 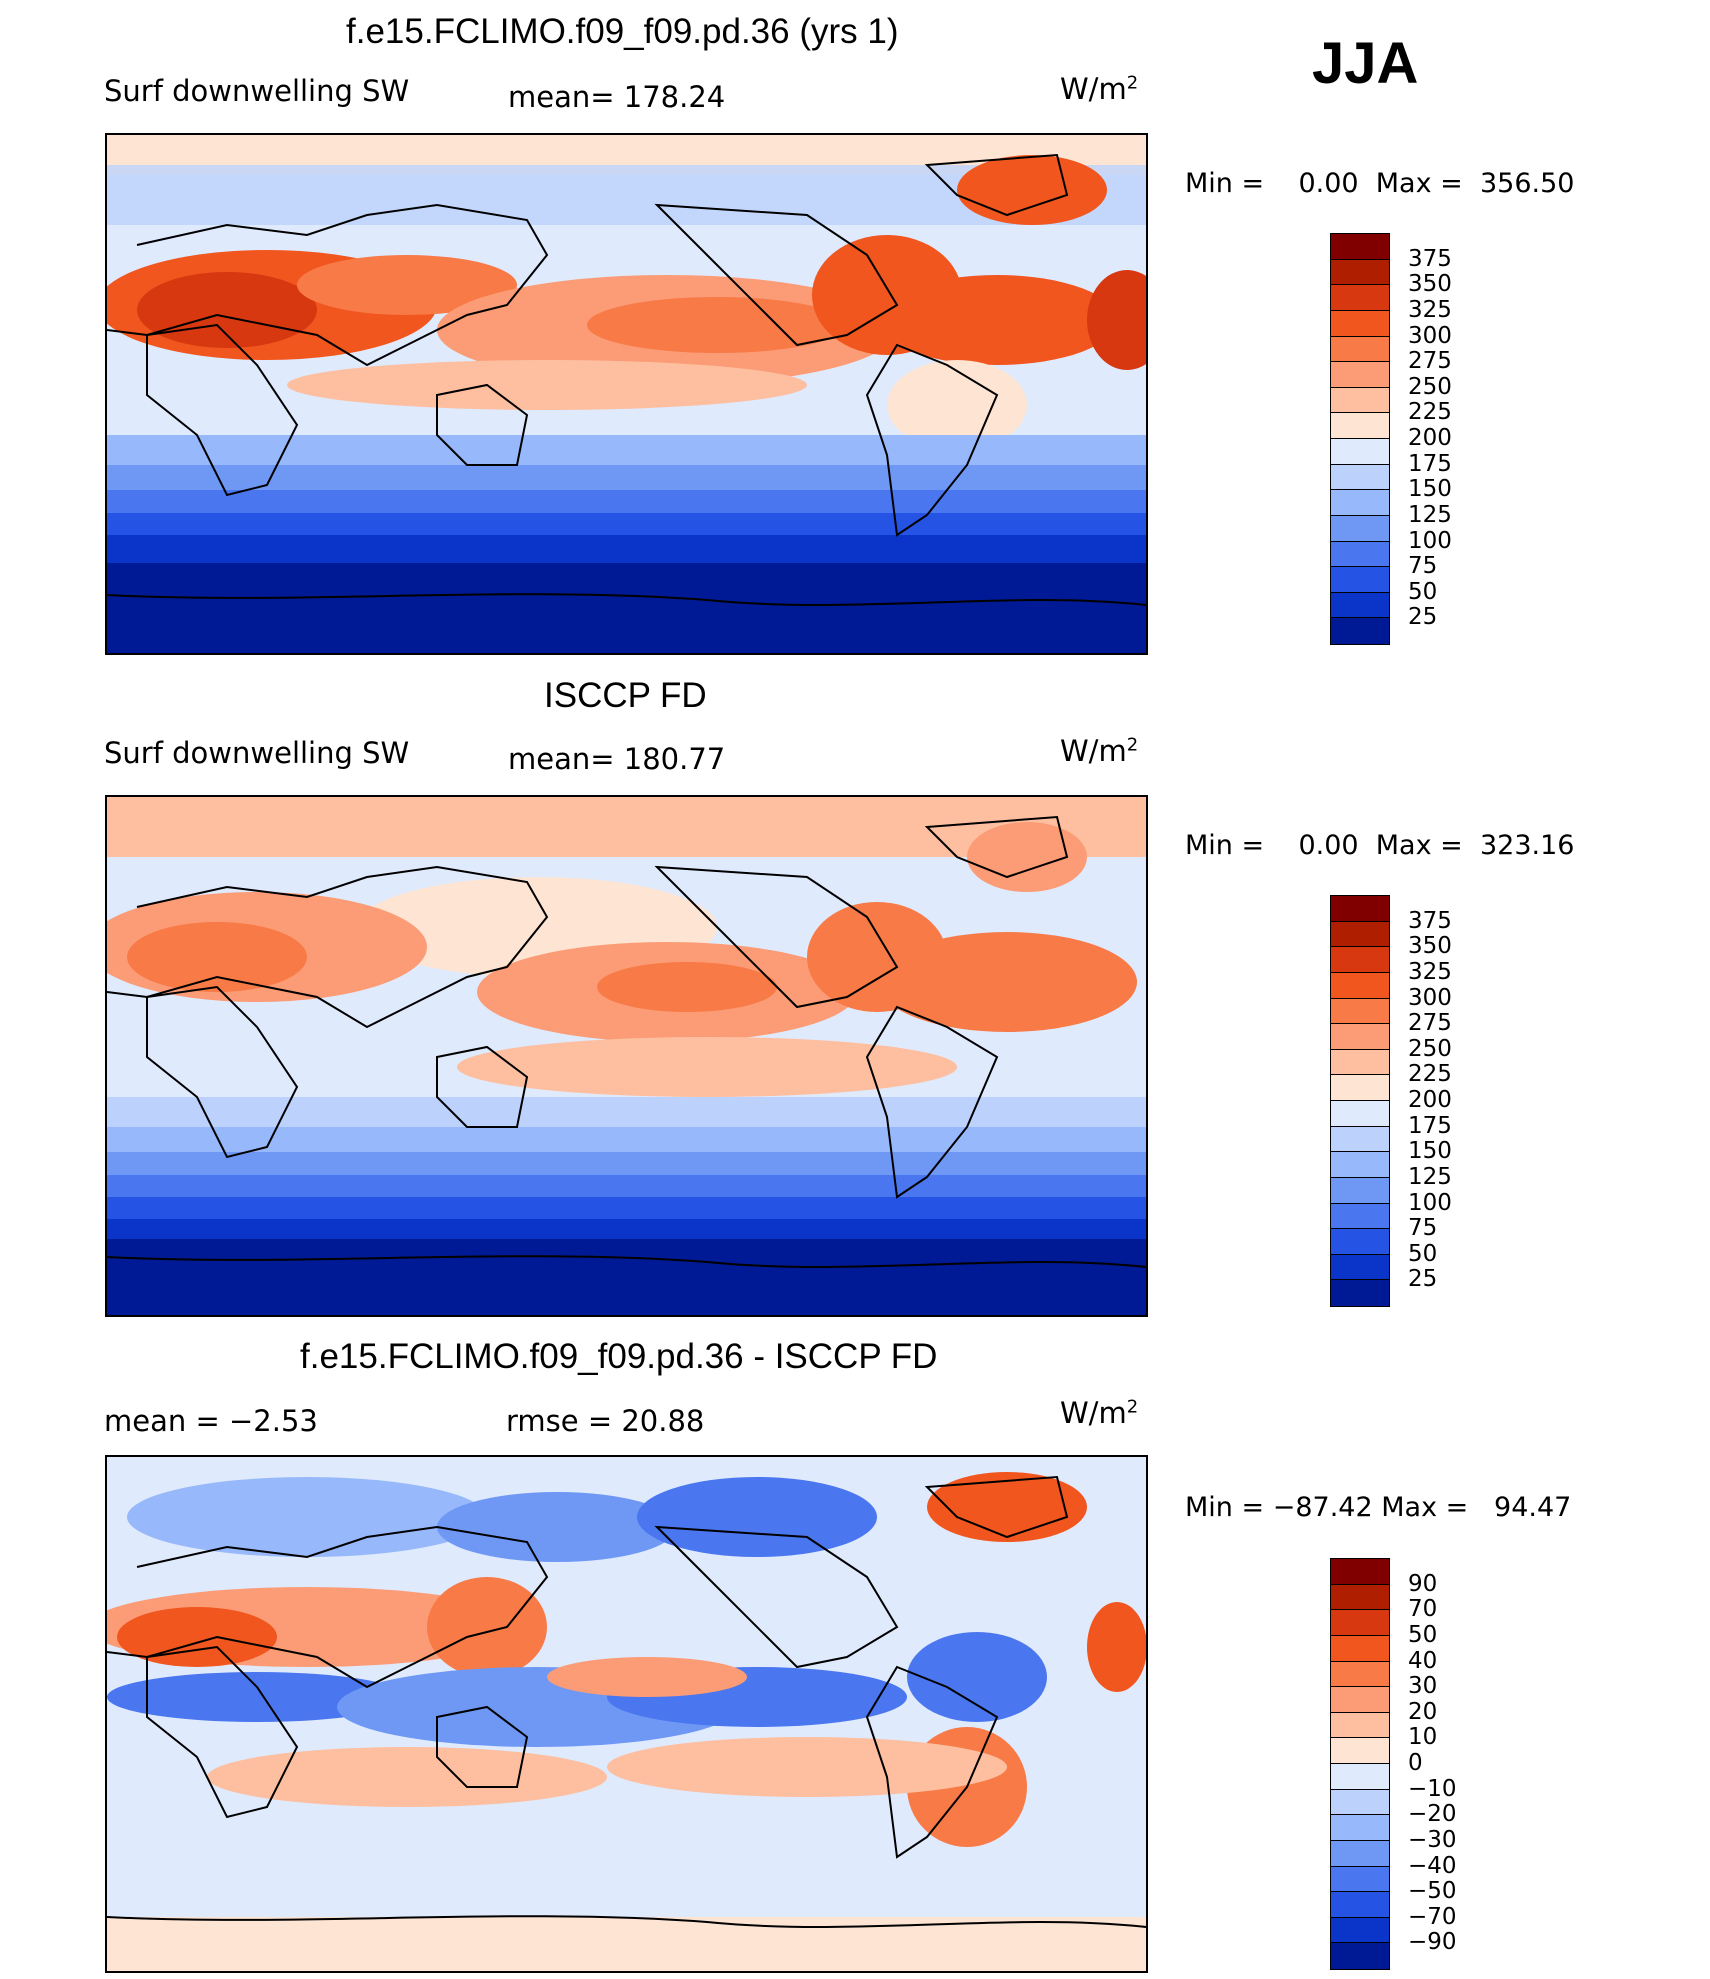 What do you see at coordinates (1423, 1609) in the screenshot?
I see `colorbar-tick-label: 70` at bounding box center [1423, 1609].